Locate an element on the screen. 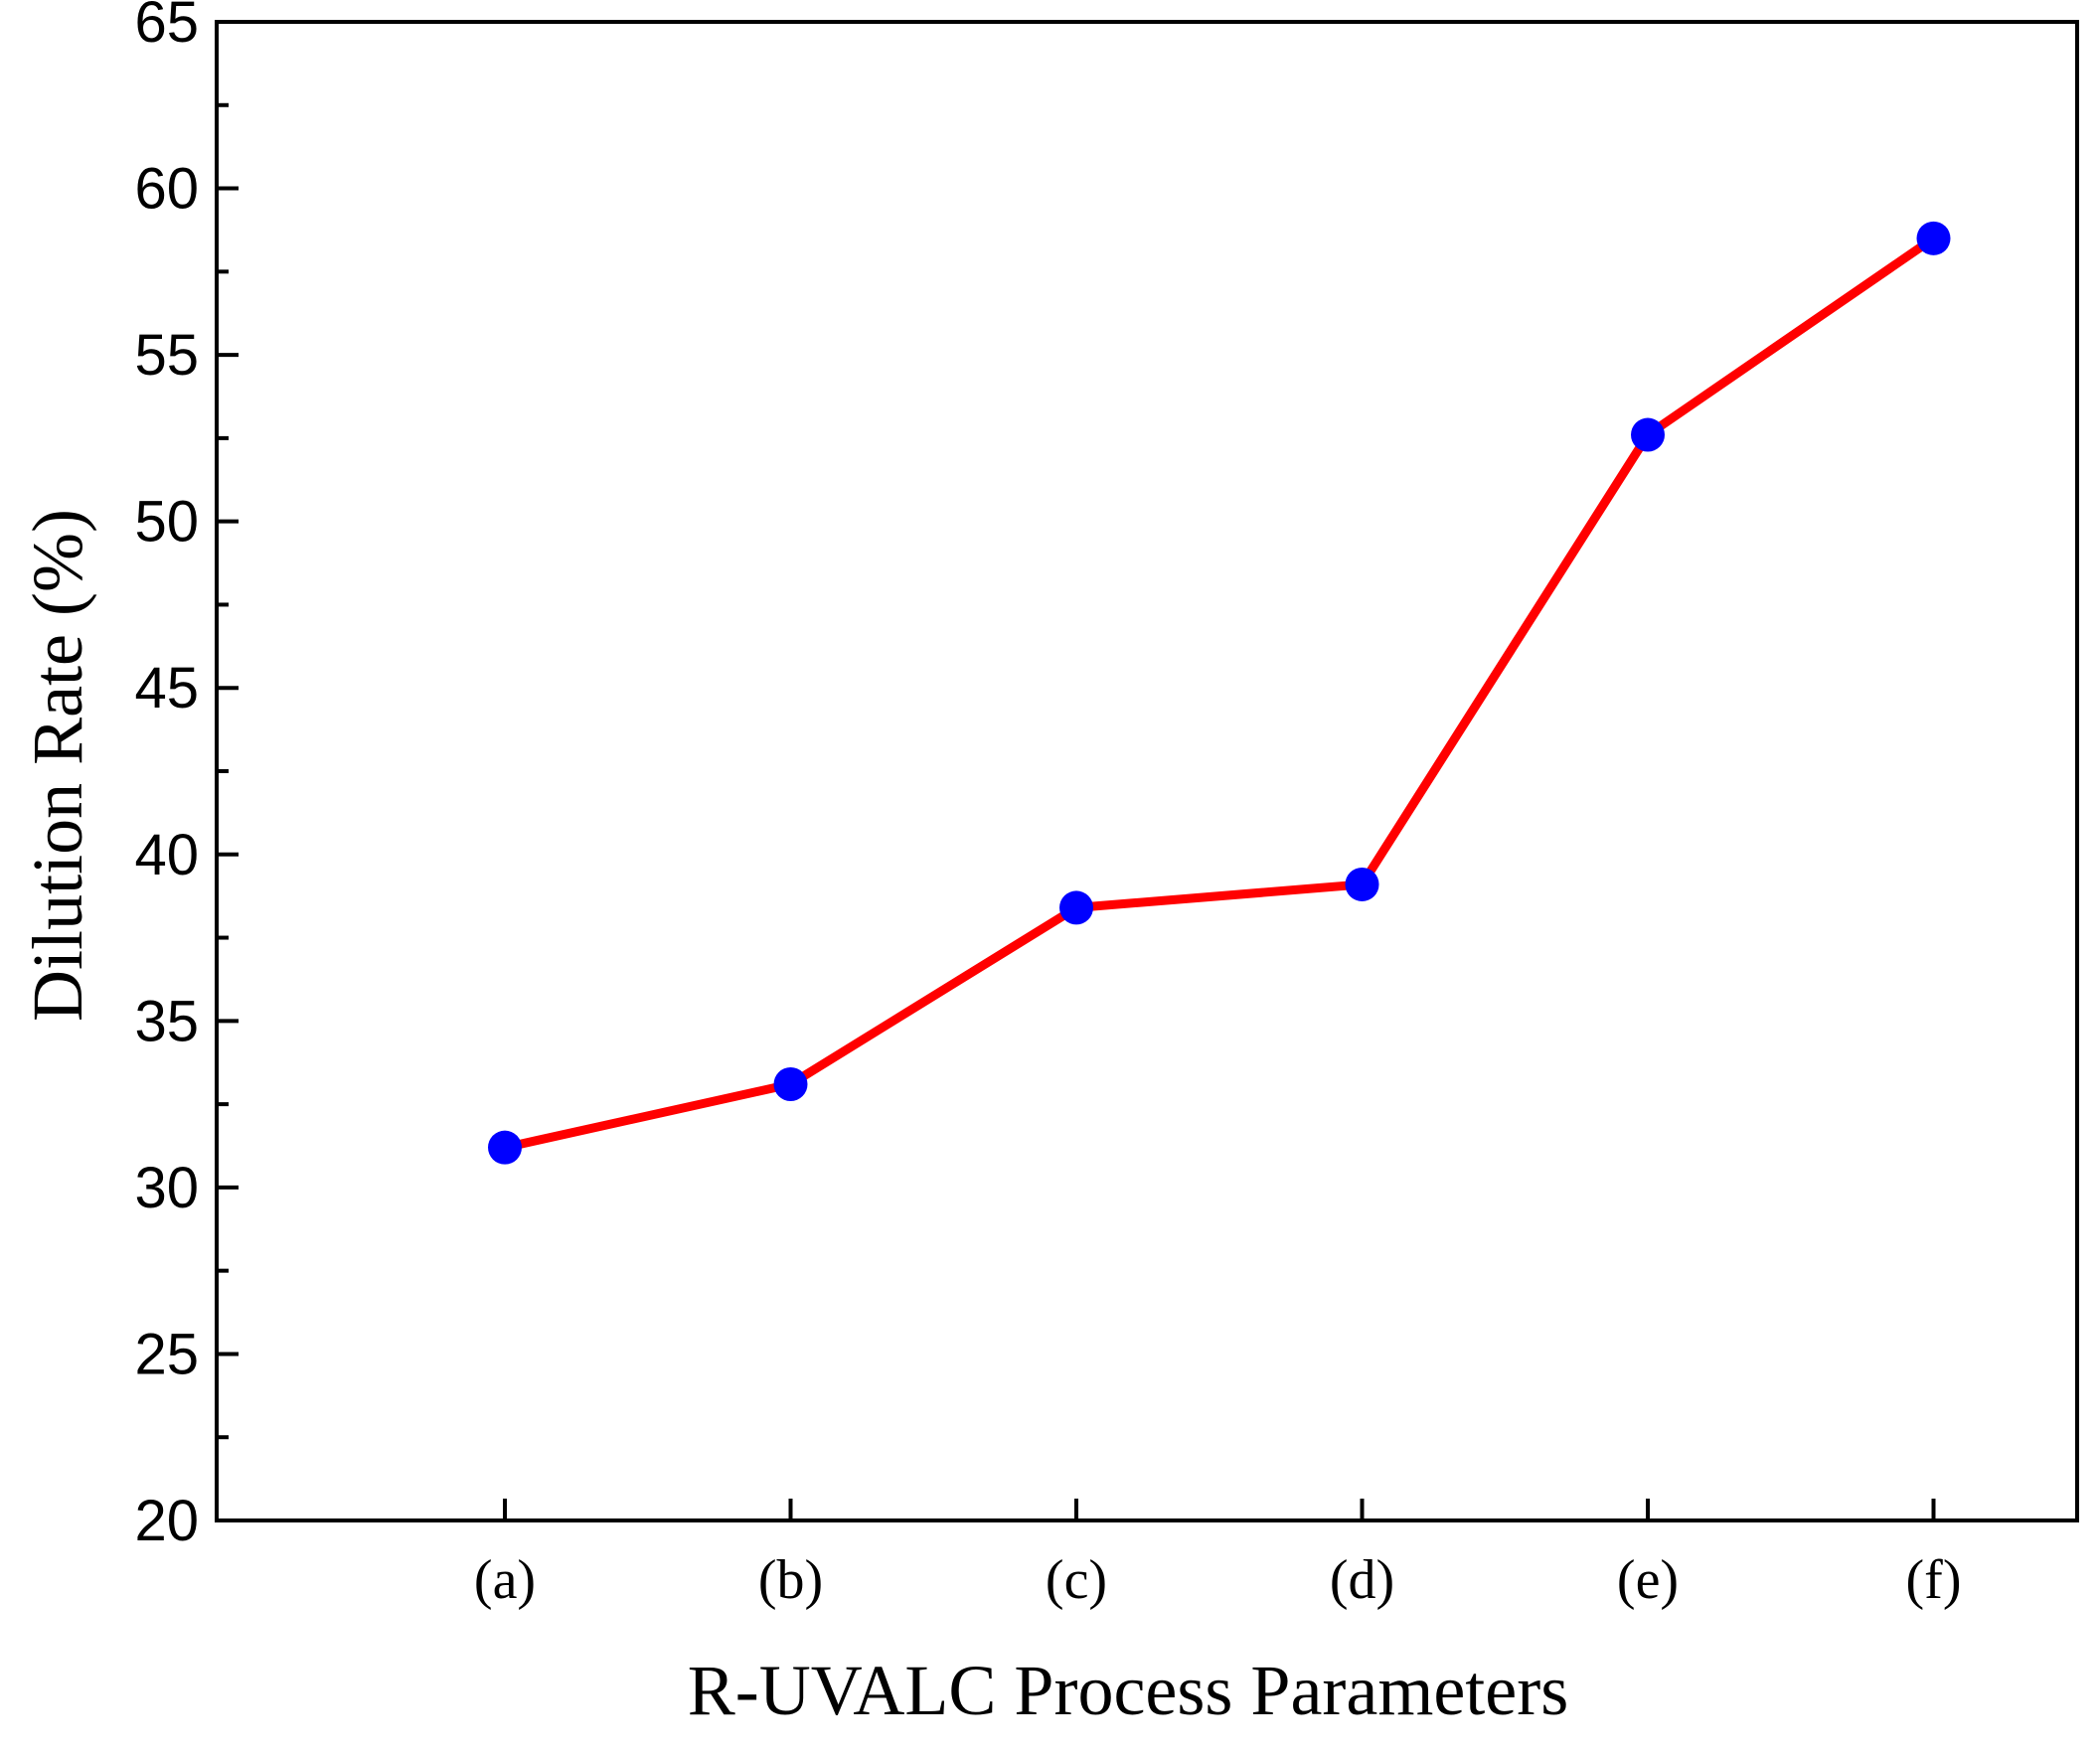 The height and width of the screenshot is (1757, 2100). y-tick-label: 65 is located at coordinates (166, 27).